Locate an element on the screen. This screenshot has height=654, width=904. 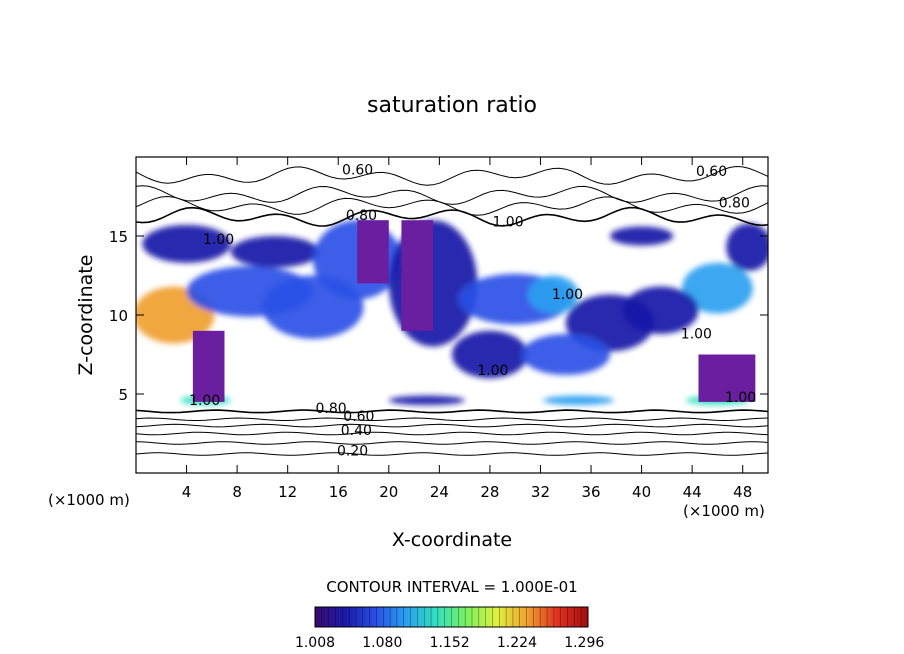
x-unit-left: (×1000 m) is located at coordinates (89, 500).